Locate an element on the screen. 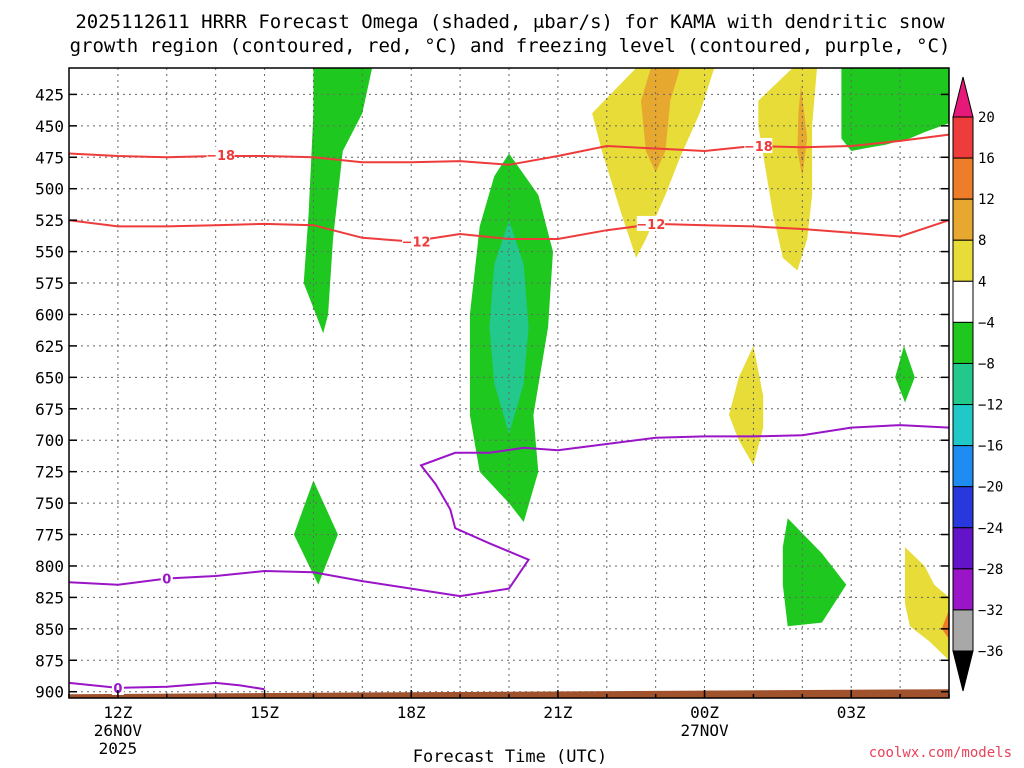 The height and width of the screenshot is (768, 1024). y-tick-label: 700 is located at coordinates (49, 440).